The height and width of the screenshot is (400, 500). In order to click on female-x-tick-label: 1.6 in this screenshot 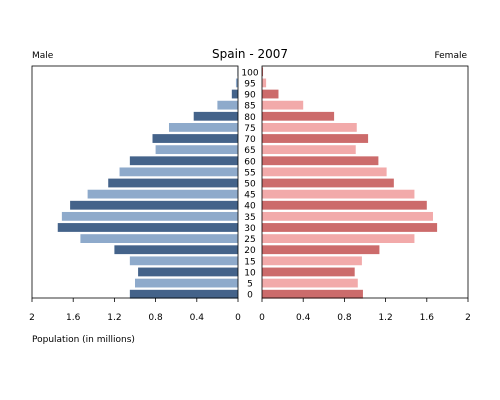, I will do `click(427, 318)`.